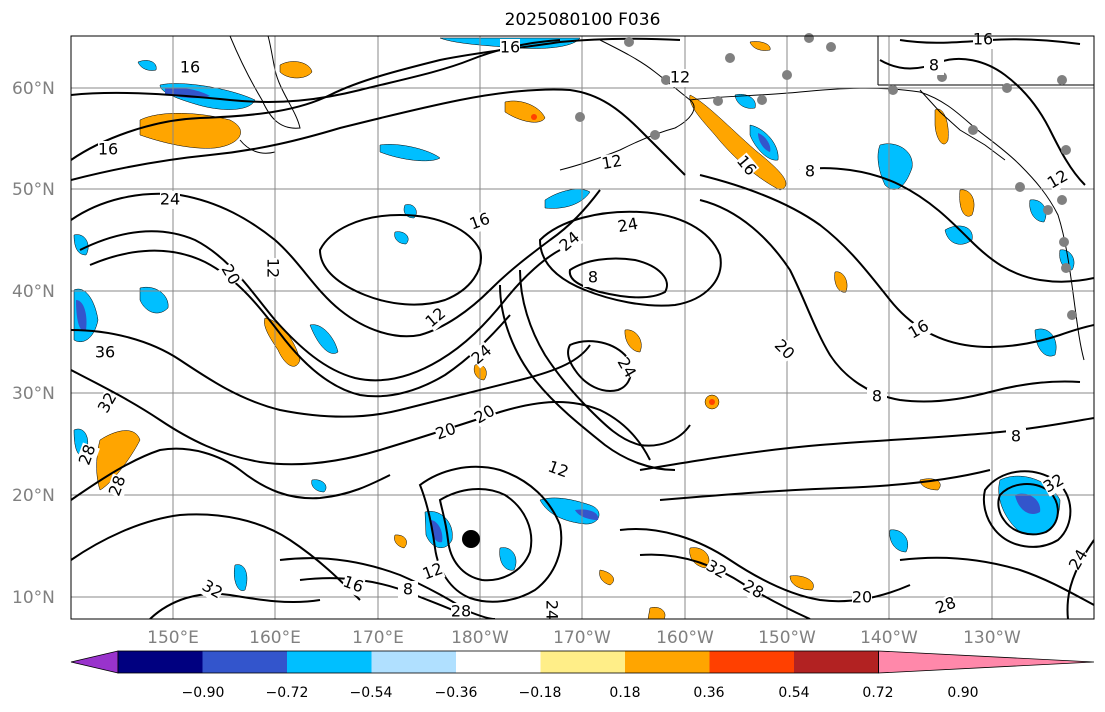 This screenshot has height=712, width=1105. Describe the element at coordinates (877, 693) in the screenshot. I see `colorbar-tick-label: 0.72` at that location.